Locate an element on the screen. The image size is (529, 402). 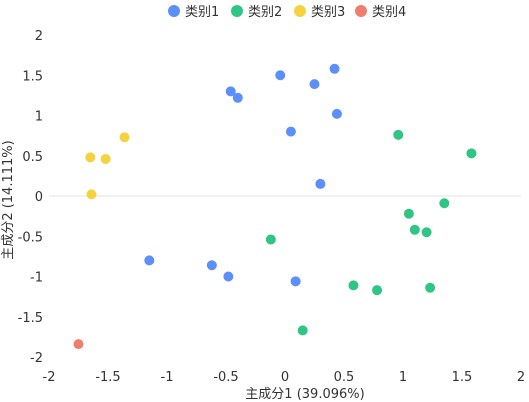
y-tick-label: 1.5 is located at coordinates (32, 76).